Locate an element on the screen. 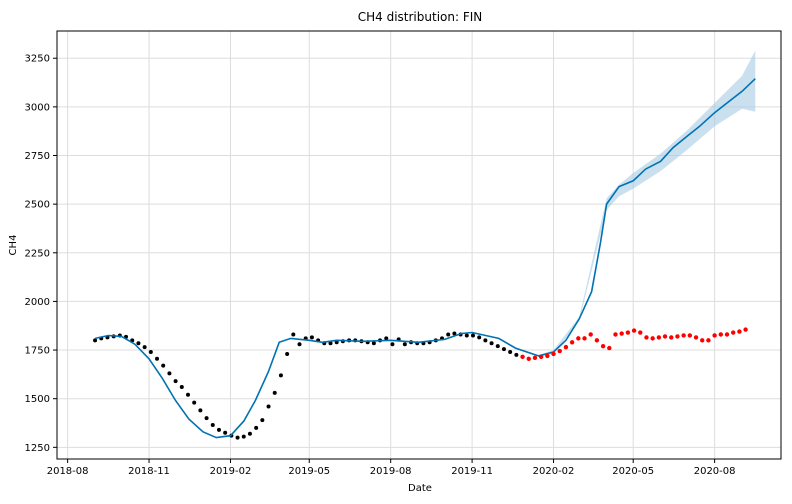 This screenshot has width=792, height=504. y-tick-label: 2500 is located at coordinates (37, 205).